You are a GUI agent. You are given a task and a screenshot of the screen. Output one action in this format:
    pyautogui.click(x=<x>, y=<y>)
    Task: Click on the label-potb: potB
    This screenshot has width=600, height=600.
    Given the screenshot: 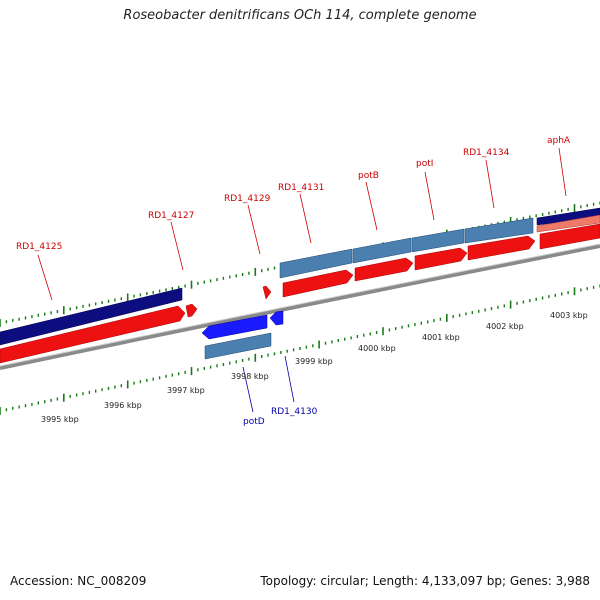 What is the action you would take?
    pyautogui.click(x=368, y=176)
    